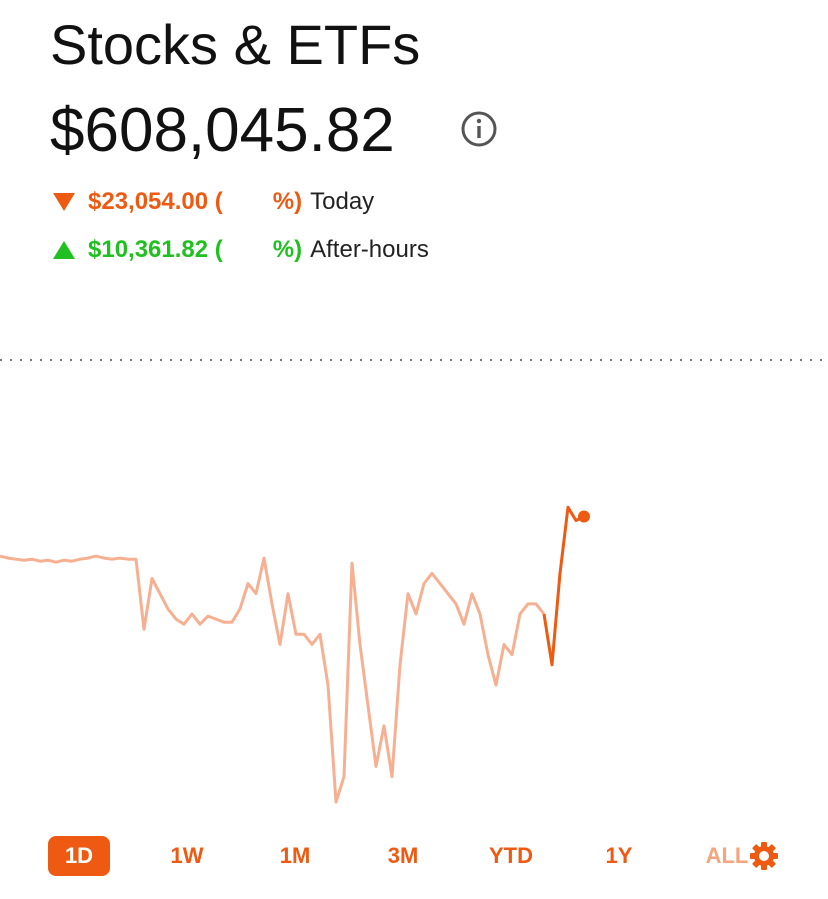 The image size is (828, 899). Describe the element at coordinates (619, 855) in the screenshot. I see `range-button: 1Y` at that location.